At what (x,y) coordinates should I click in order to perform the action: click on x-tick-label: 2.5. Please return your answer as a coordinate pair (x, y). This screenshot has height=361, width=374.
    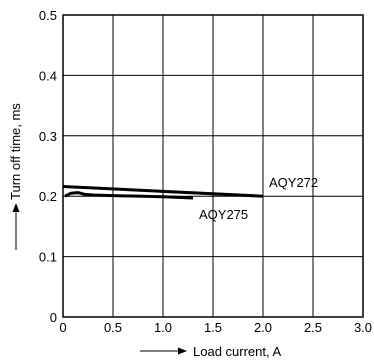
    Looking at the image, I should click on (313, 327).